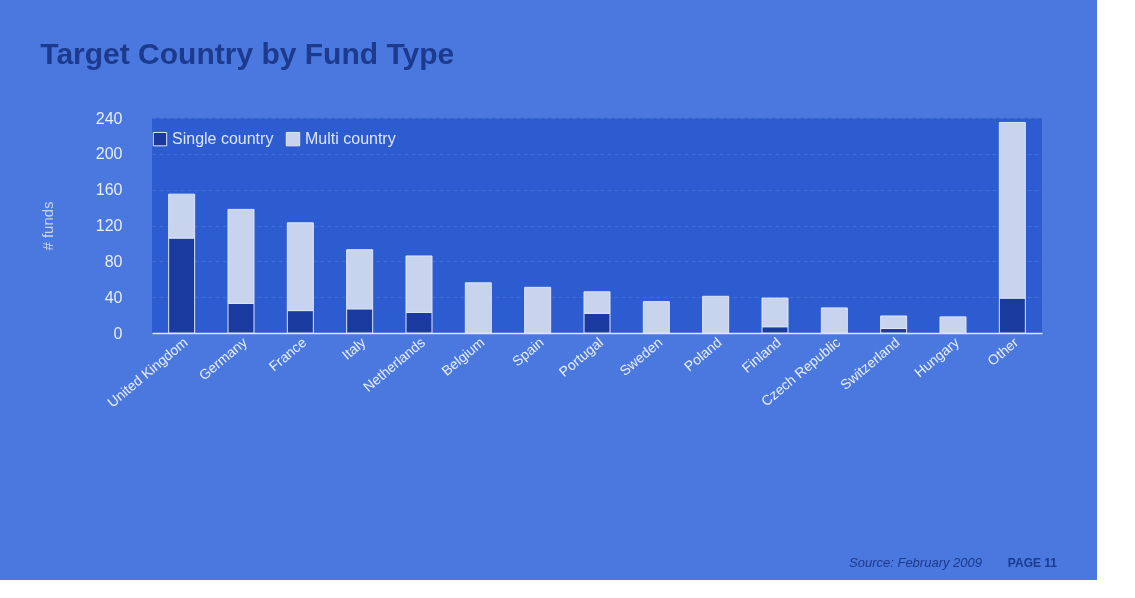 This screenshot has width=1135, height=598. I want to click on y-tick-label: 200, so click(109, 154).